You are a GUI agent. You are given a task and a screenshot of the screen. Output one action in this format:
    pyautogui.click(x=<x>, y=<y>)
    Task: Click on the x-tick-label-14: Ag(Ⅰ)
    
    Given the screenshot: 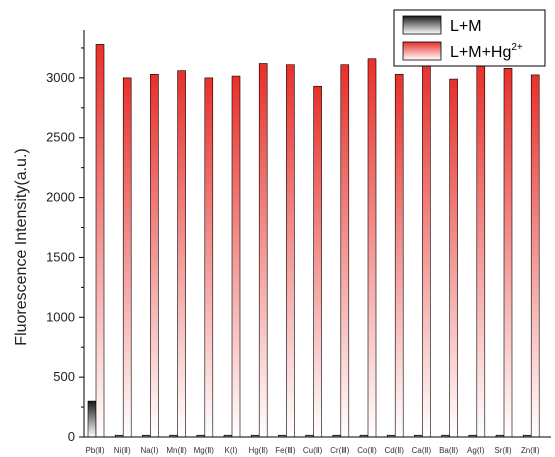 What is the action you would take?
    pyautogui.click(x=476, y=450)
    